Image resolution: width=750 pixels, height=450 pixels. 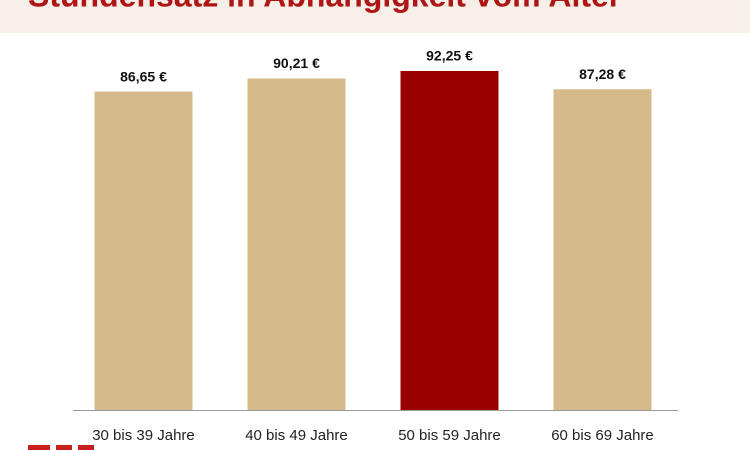 What do you see at coordinates (324, 6) in the screenshot?
I see `chart-title: Stundensatz in Abhängigkeit vom Alter` at bounding box center [324, 6].